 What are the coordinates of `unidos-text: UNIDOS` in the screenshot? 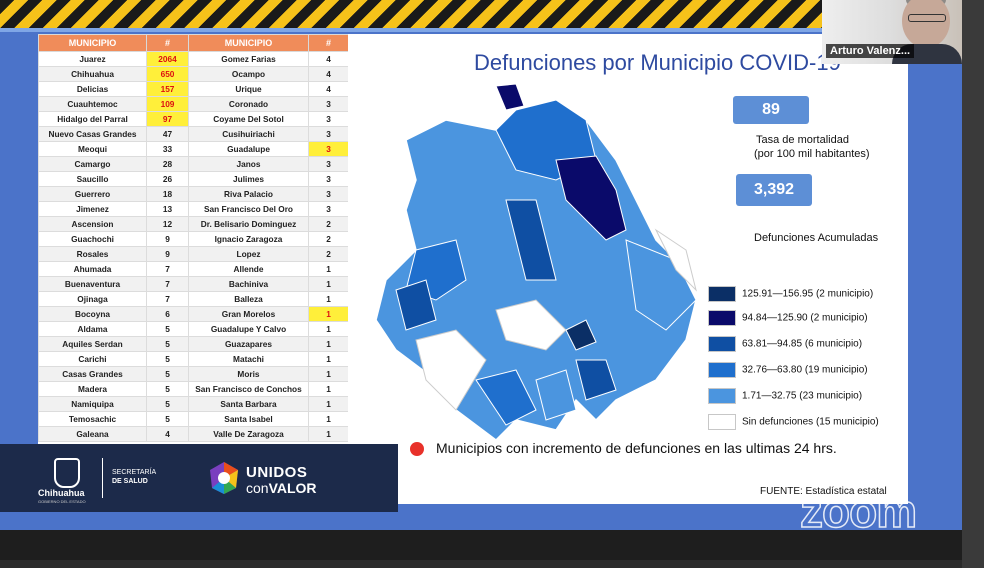 It's located at (277, 472).